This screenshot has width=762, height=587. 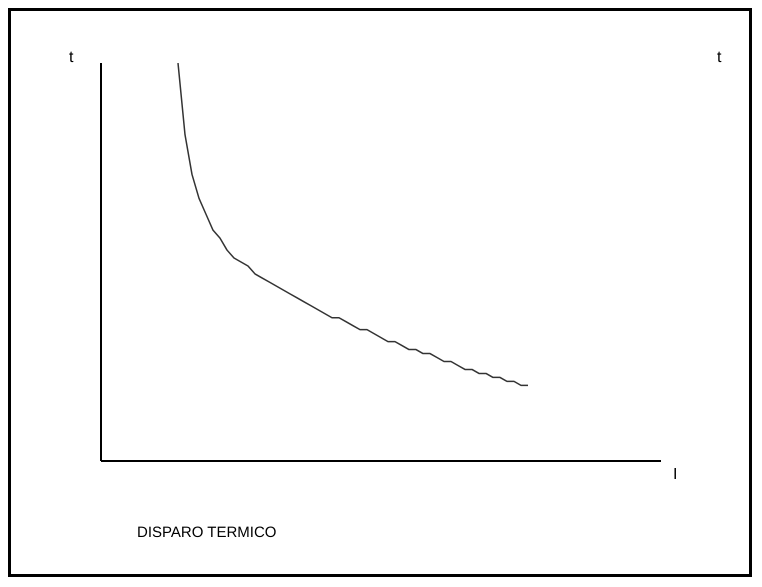 What do you see at coordinates (719, 58) in the screenshot?
I see `y2-axis-title: t` at bounding box center [719, 58].